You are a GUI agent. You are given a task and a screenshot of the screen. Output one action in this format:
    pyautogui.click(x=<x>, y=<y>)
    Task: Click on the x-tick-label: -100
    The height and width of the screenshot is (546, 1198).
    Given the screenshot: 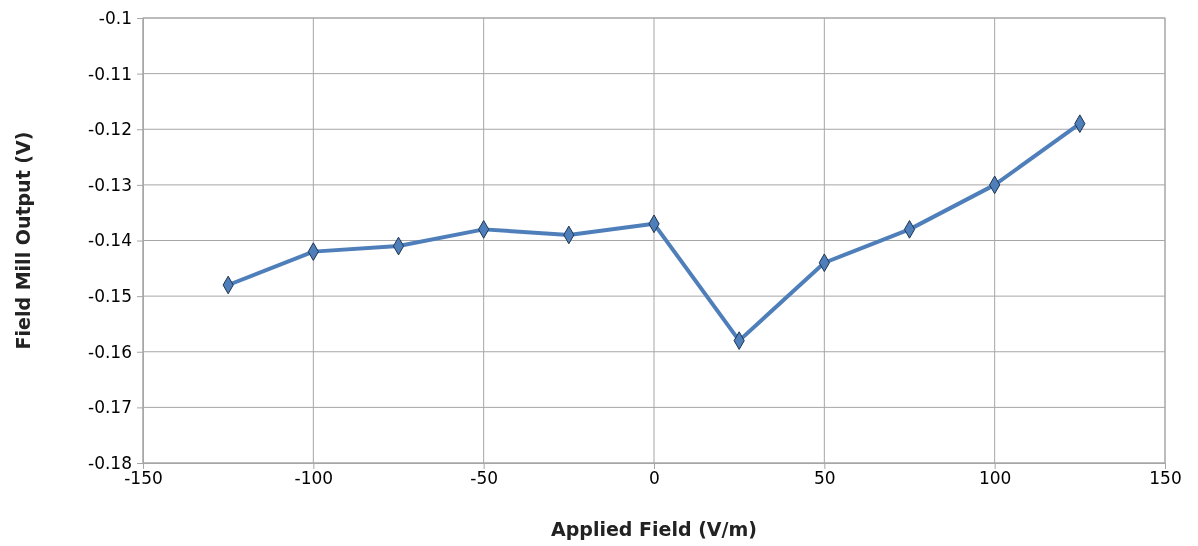 What is the action you would take?
    pyautogui.click(x=314, y=478)
    